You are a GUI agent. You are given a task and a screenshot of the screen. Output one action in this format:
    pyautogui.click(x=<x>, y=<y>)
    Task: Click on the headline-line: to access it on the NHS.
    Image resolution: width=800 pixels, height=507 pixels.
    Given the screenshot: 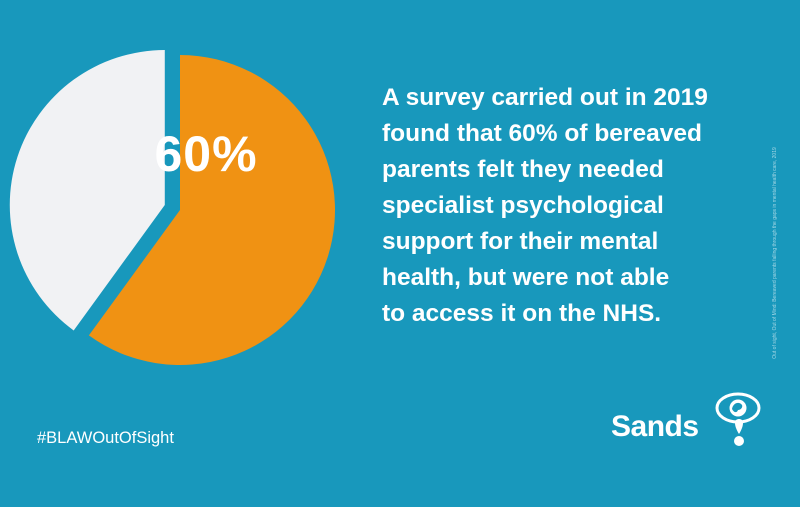 What is the action you would take?
    pyautogui.click(x=522, y=313)
    